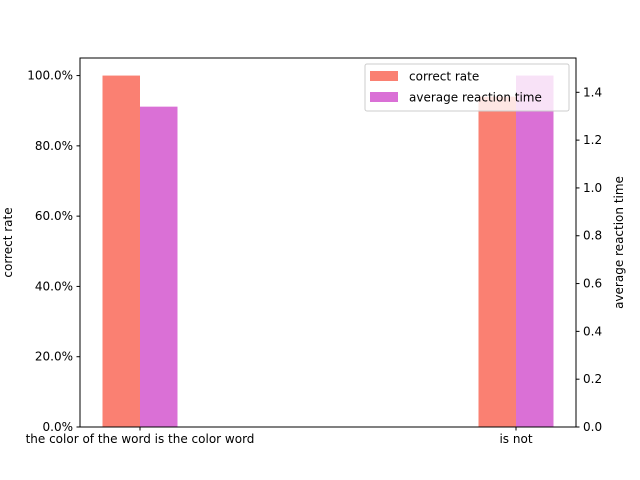 The height and width of the screenshot is (480, 640). What do you see at coordinates (515, 439) in the screenshot?
I see `x-tick-label: is not` at bounding box center [515, 439].